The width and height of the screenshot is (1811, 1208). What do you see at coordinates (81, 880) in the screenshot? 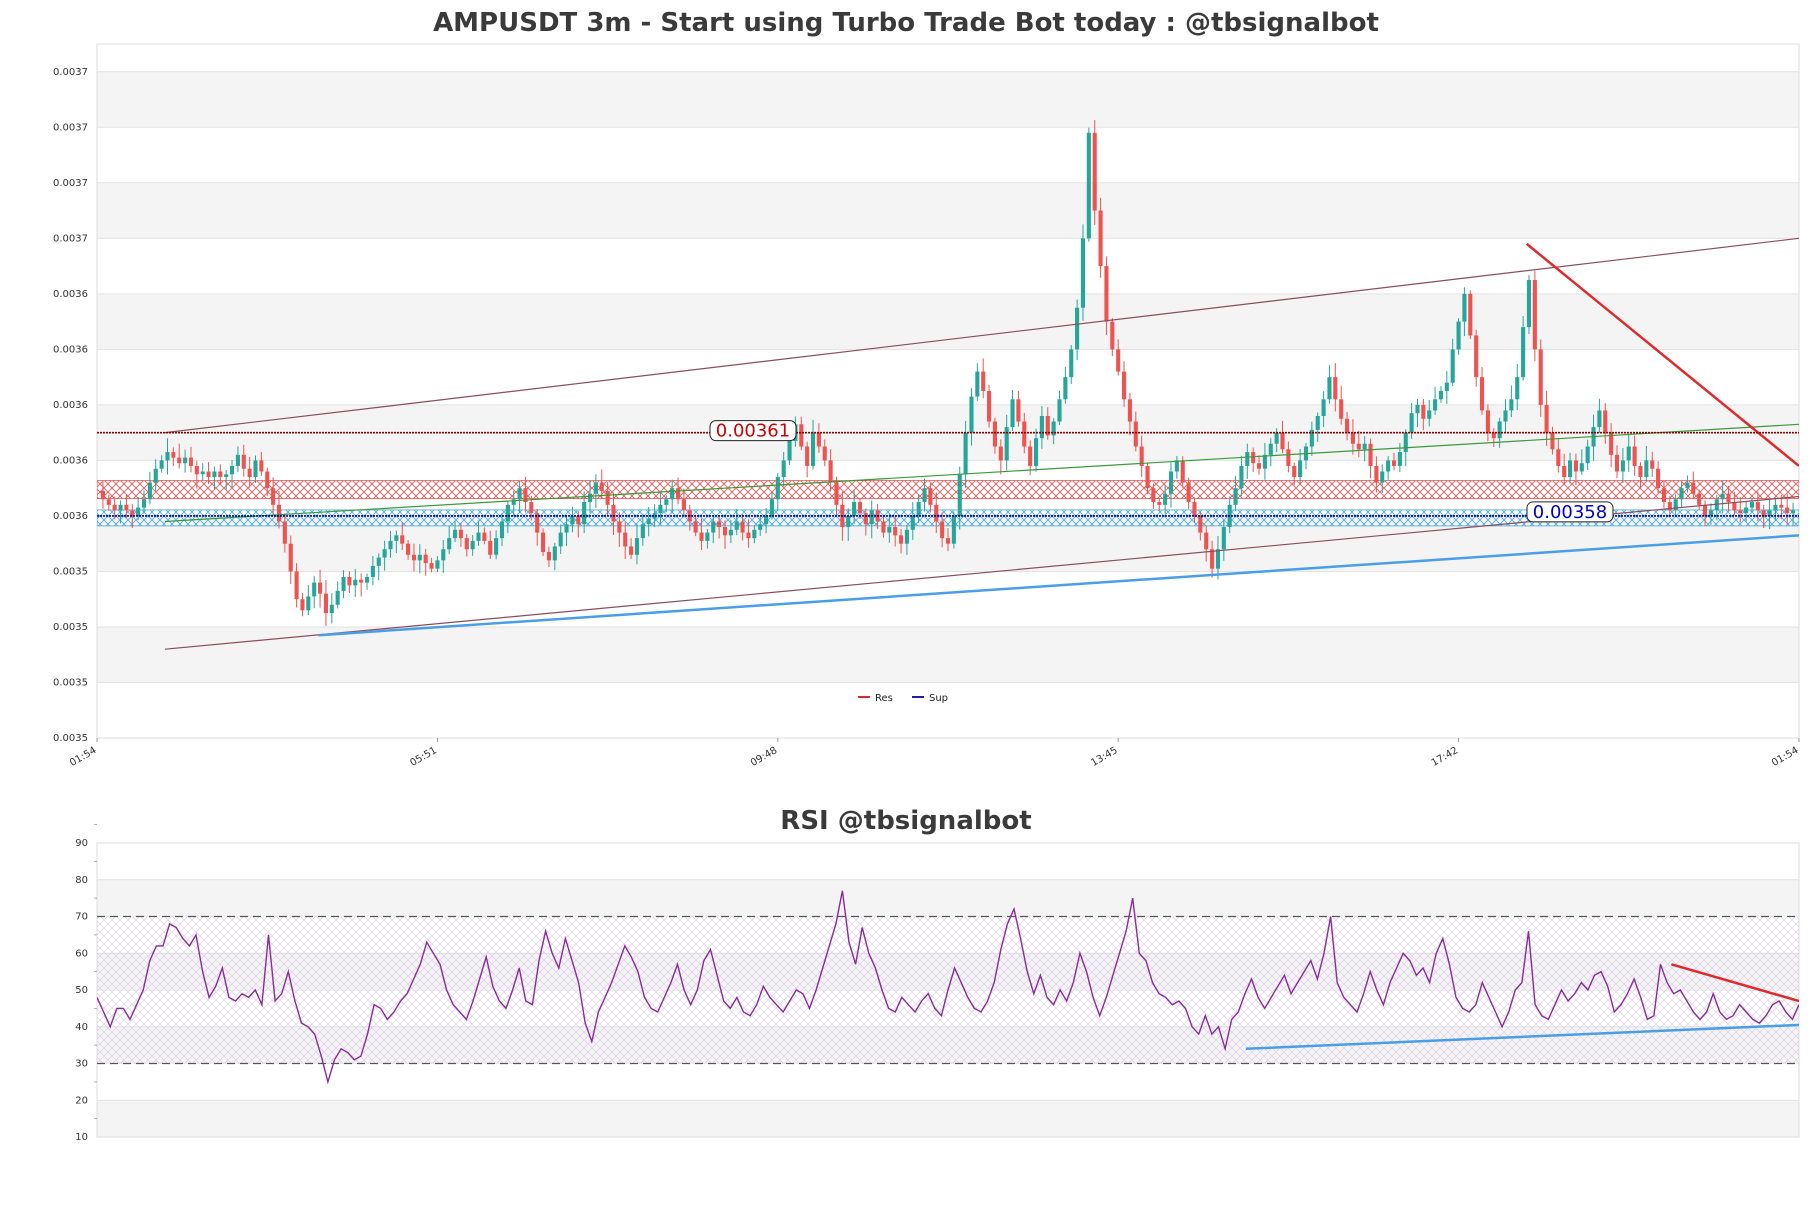
I see `y-tick-label: 80` at bounding box center [81, 880].